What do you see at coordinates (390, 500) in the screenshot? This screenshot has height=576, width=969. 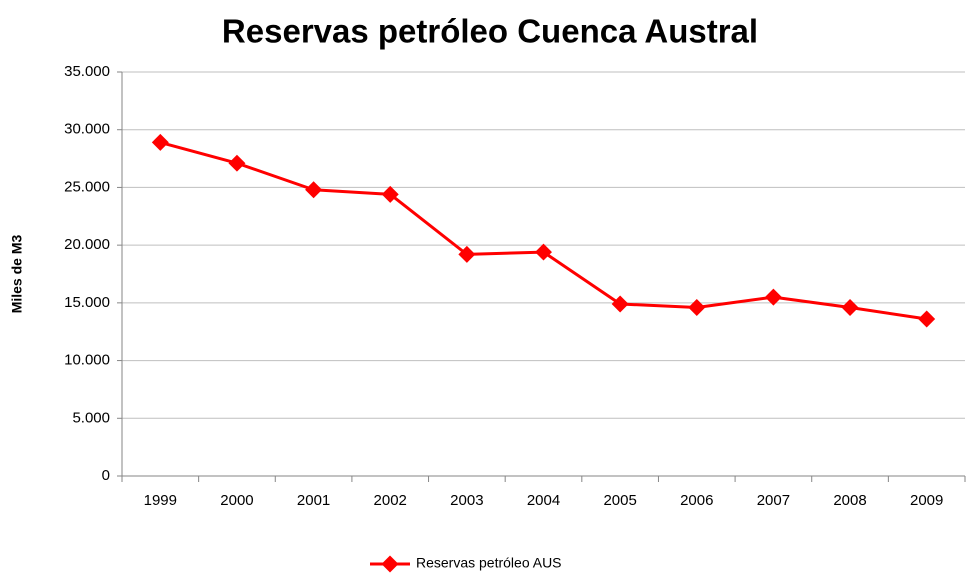 I see `x-tick-label: 2002` at bounding box center [390, 500].